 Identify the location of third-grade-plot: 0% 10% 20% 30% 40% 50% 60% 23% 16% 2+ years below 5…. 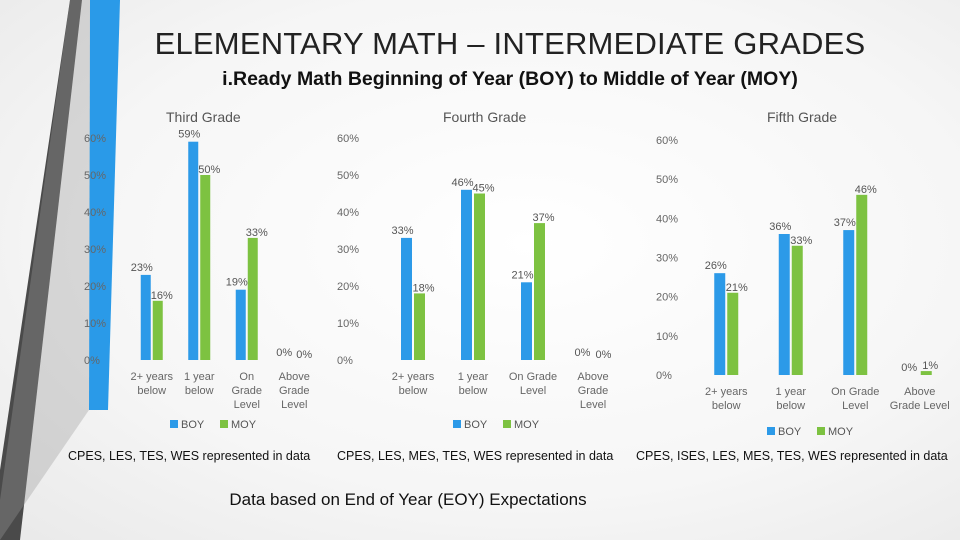
(198, 280).